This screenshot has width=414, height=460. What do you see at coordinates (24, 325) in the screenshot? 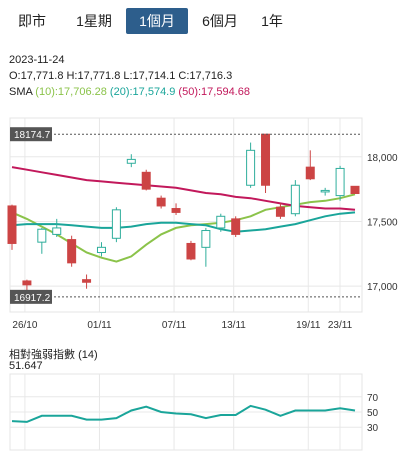
I see `x-tick-label: 26/10` at bounding box center [24, 325].